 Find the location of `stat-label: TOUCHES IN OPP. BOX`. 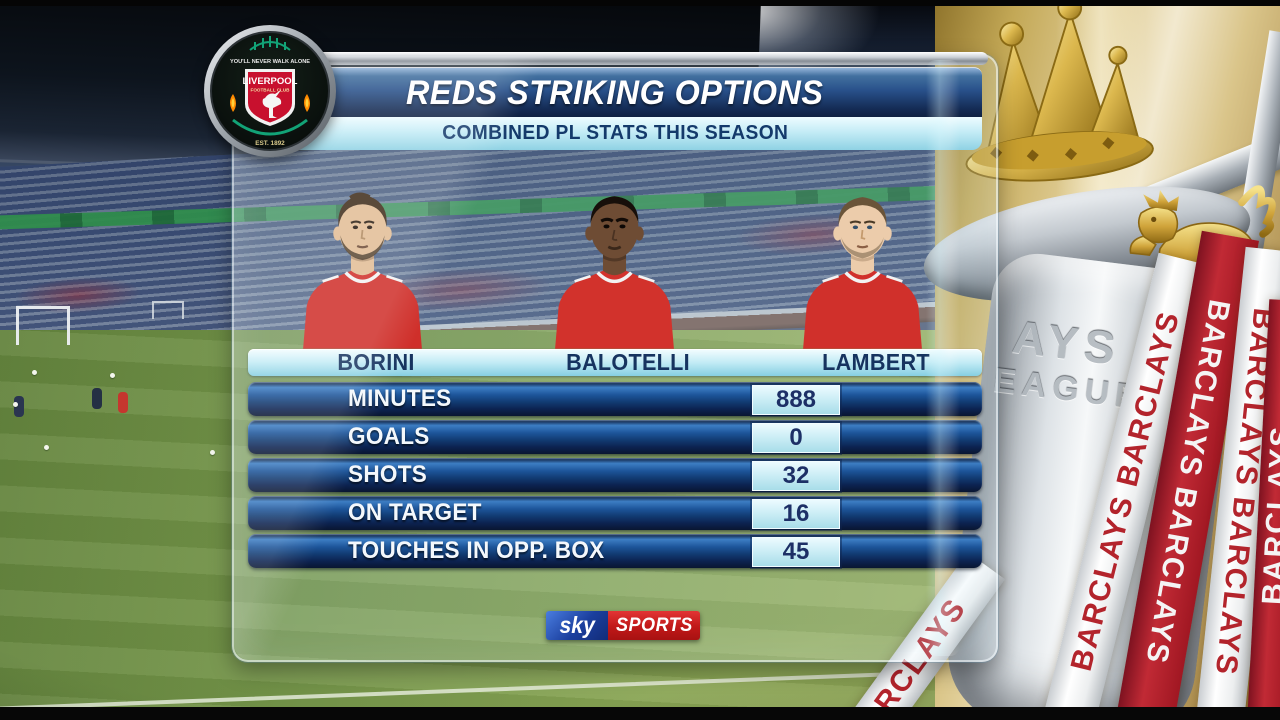

stat-label: TOUCHES IN OPP. BOX is located at coordinates (476, 551).